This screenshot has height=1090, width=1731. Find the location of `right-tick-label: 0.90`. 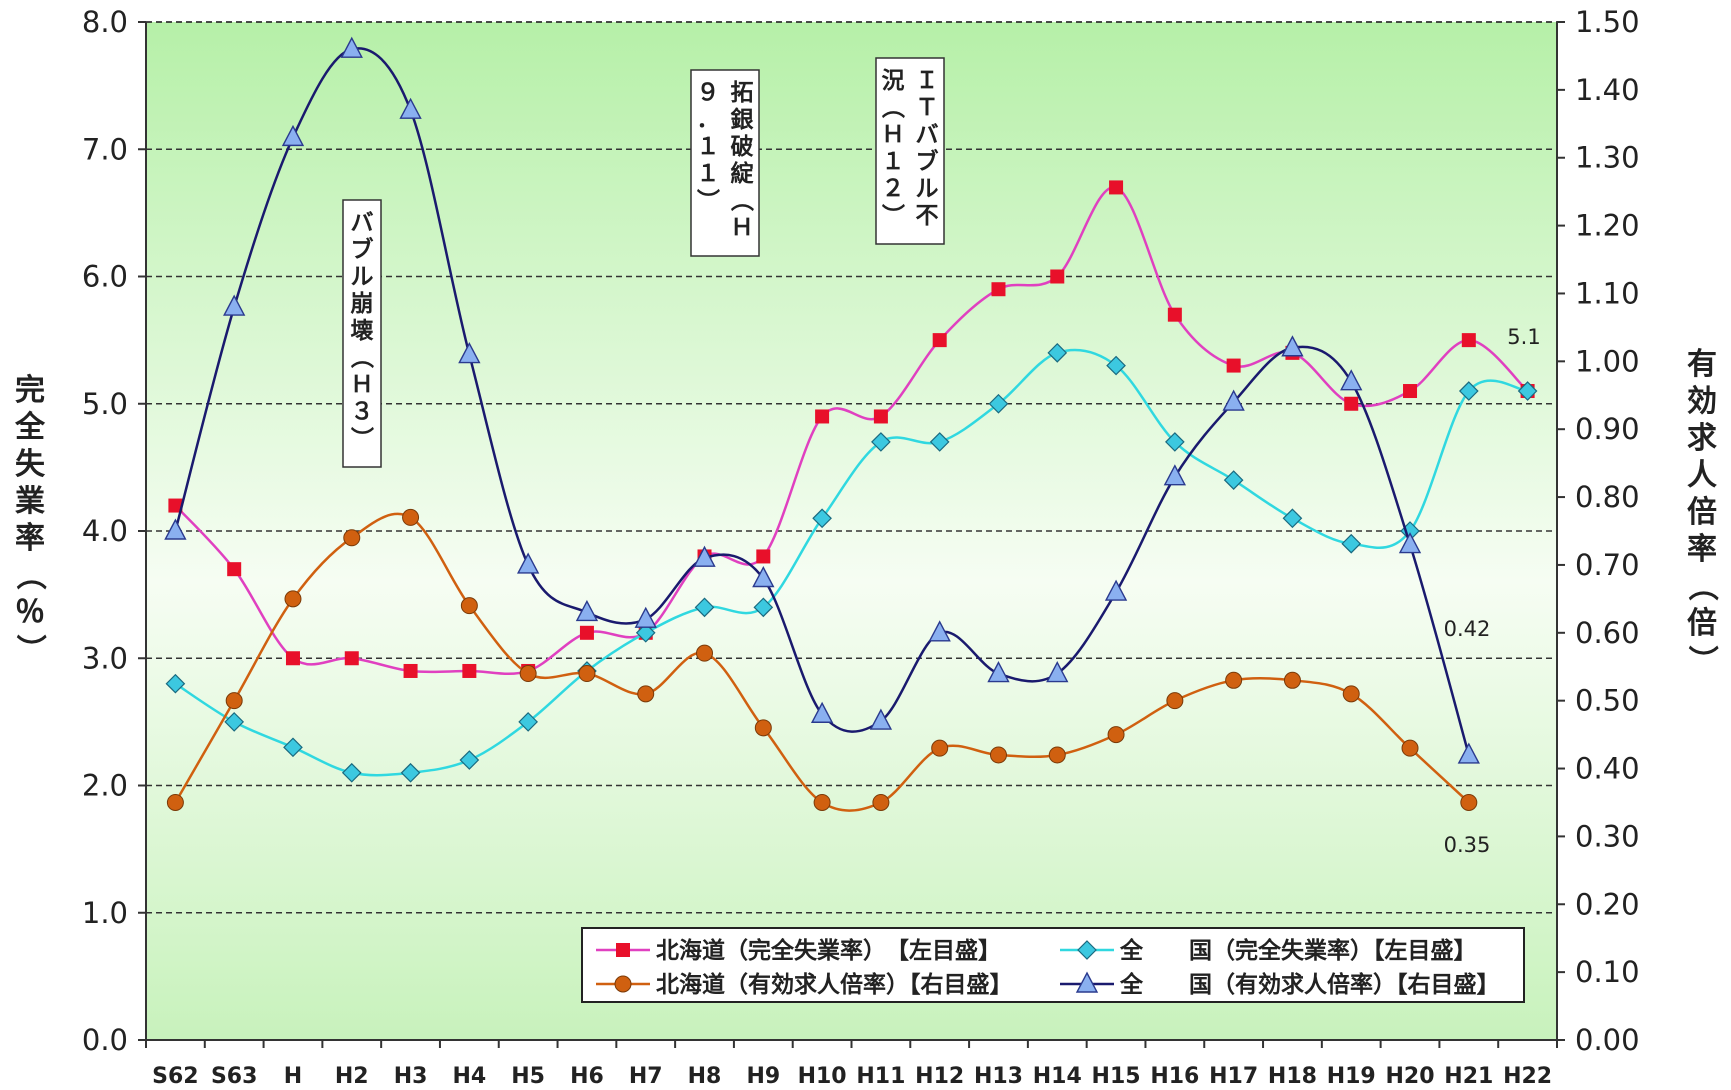

right-tick-label: 0.90 is located at coordinates (1607, 429).